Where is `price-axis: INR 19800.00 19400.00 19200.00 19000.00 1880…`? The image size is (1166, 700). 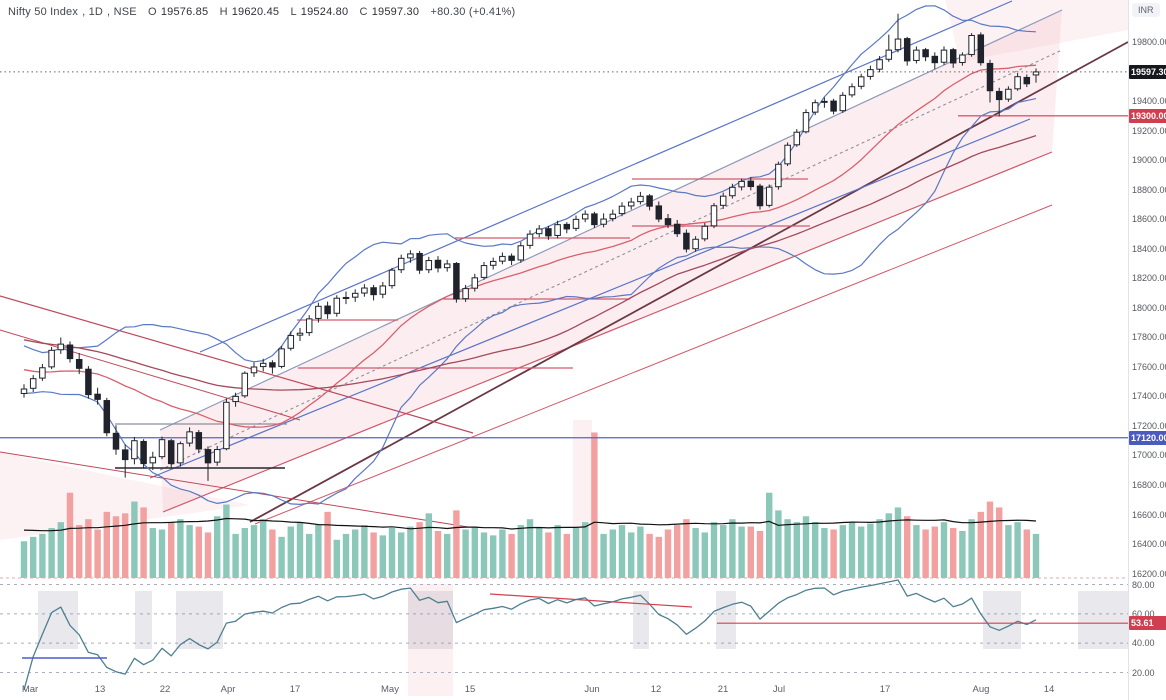 price-axis: INR 19800.00 19400.00 19200.00 19000.00 1880… is located at coordinates (1147, 350).